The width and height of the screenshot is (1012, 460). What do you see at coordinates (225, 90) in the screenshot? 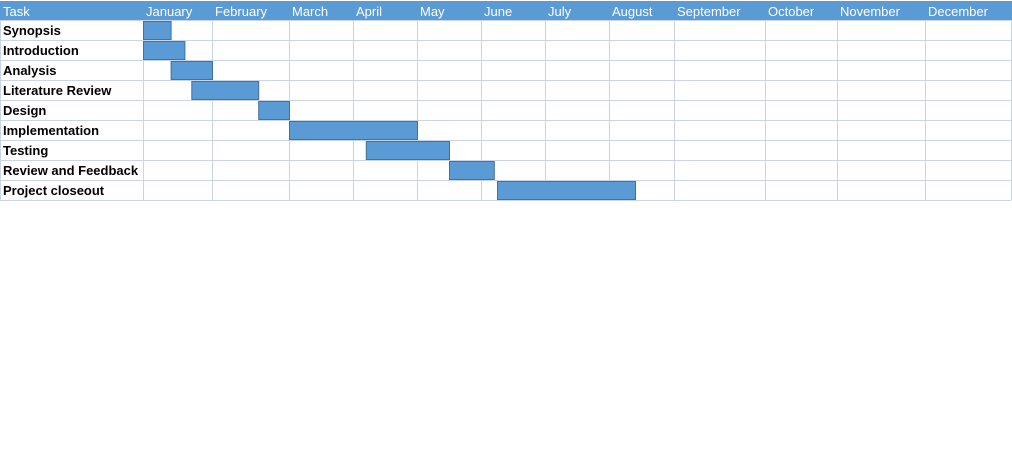
I see `task-bar-literature-review` at bounding box center [225, 90].